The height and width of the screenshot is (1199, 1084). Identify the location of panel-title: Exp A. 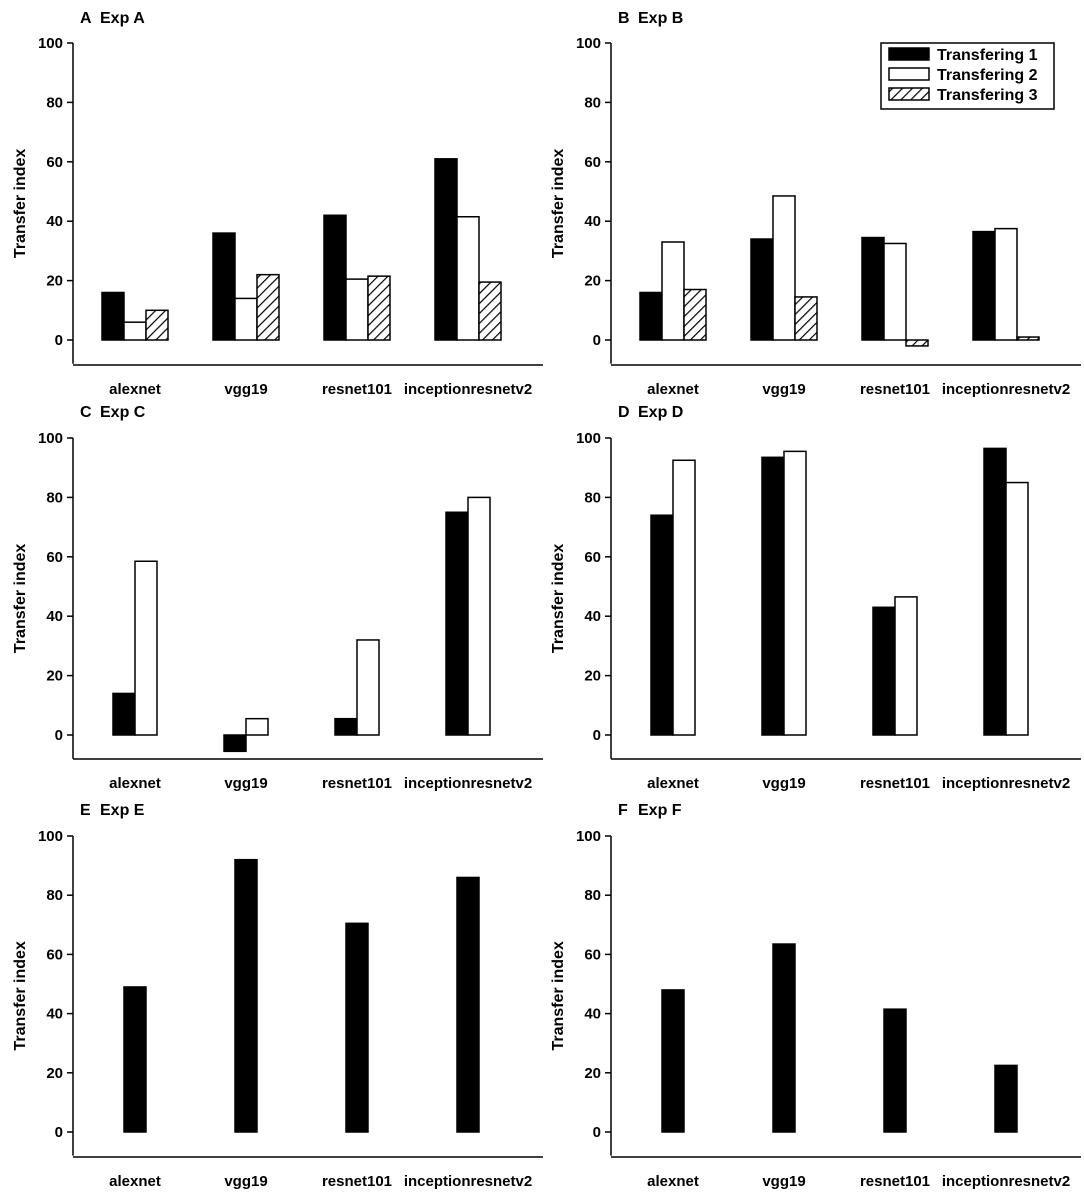
(122, 18).